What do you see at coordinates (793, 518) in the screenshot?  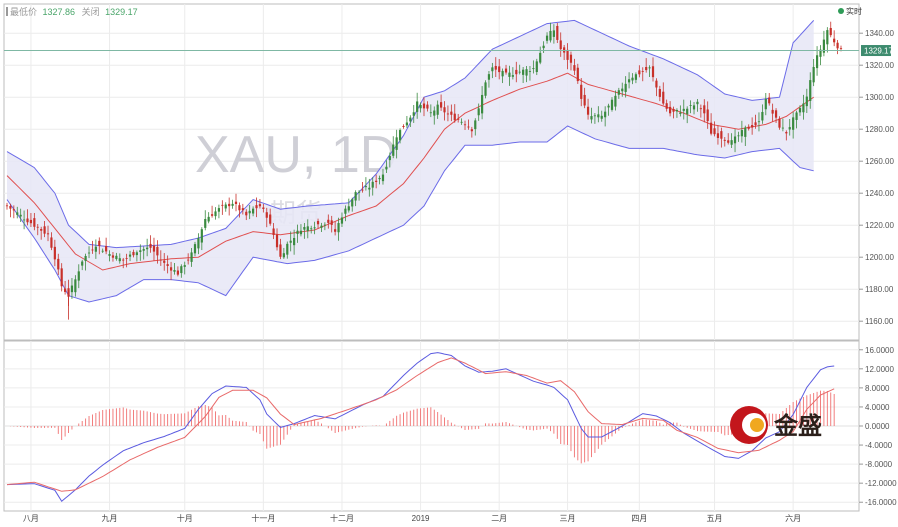 I see `x-tick-label: 六月` at bounding box center [793, 518].